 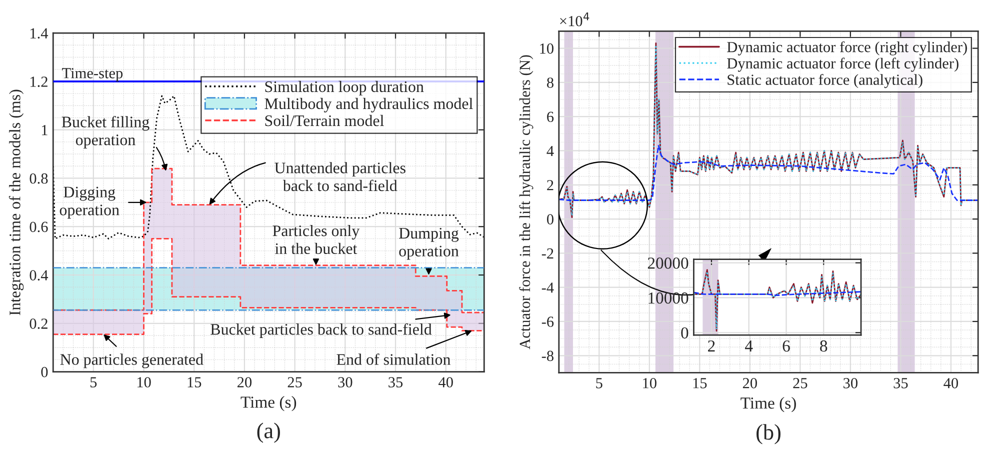 I want to click on y-tick-label: -4, so click(x=548, y=287).